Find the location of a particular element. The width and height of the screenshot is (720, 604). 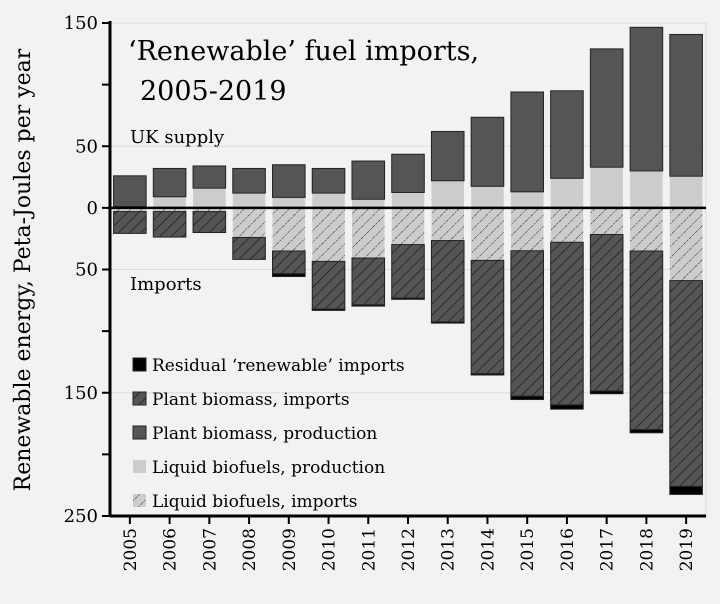

x-tick-label: 2012 is located at coordinates (409, 549).